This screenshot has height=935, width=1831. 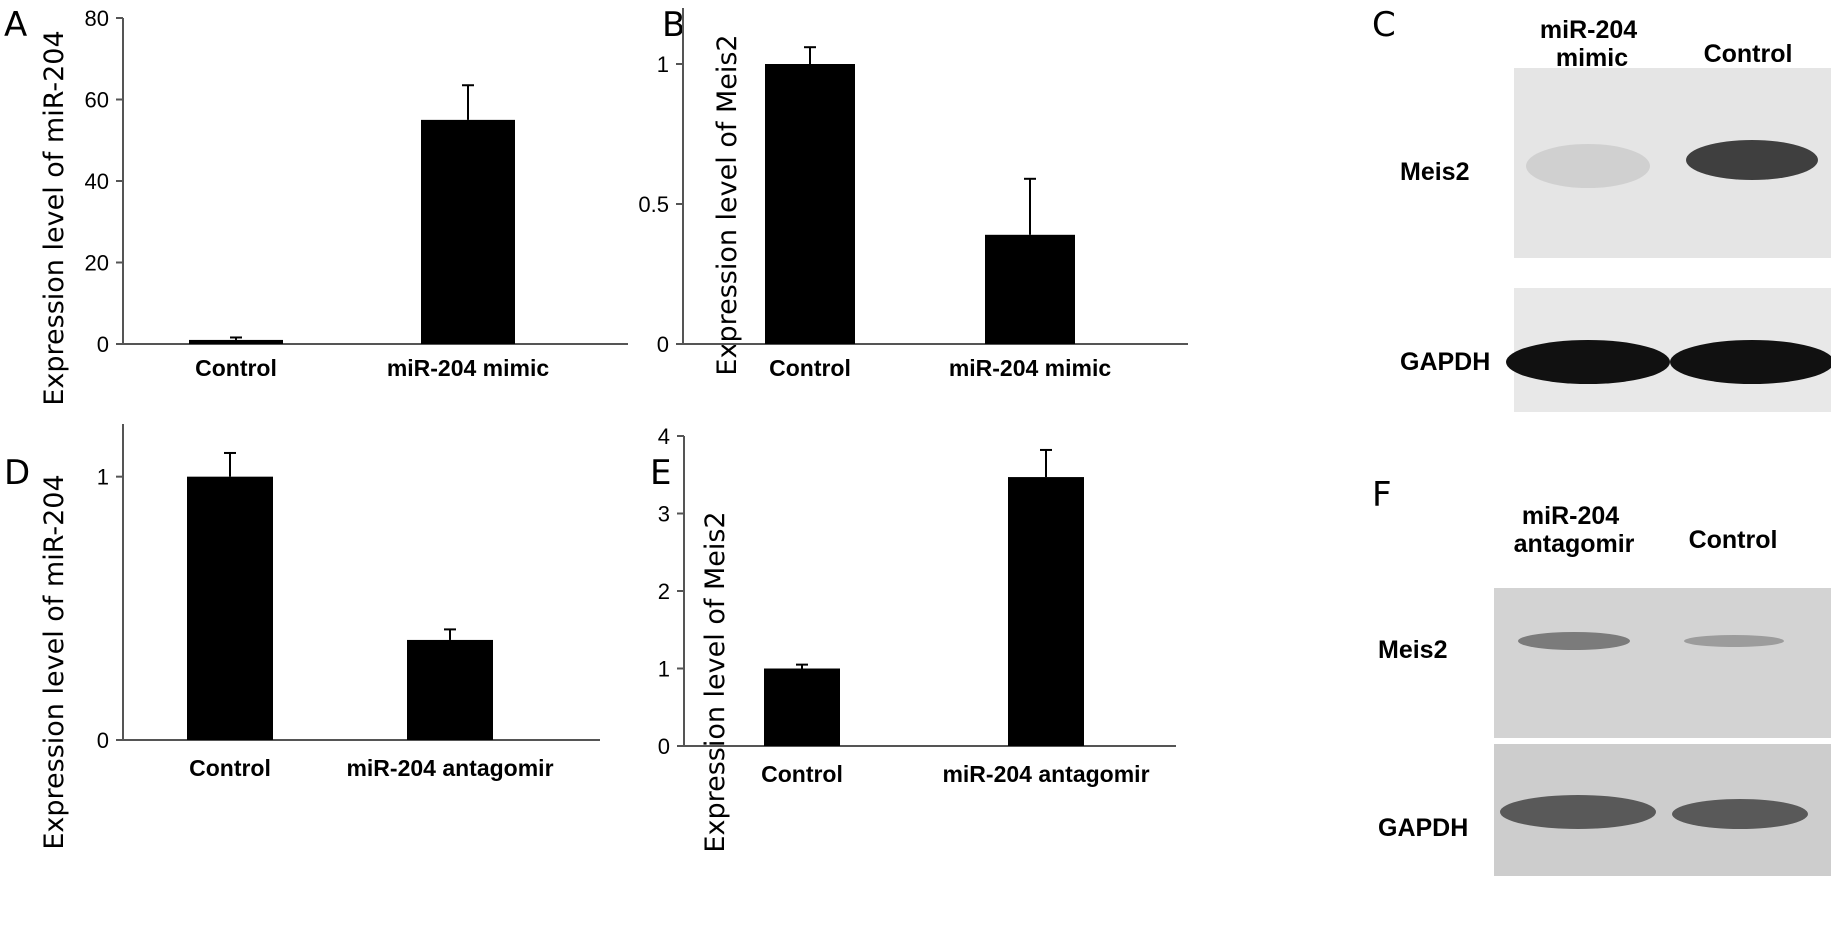 I want to click on chart-e-ylabel: Expression level of Meis2, so click(x=715, y=681).